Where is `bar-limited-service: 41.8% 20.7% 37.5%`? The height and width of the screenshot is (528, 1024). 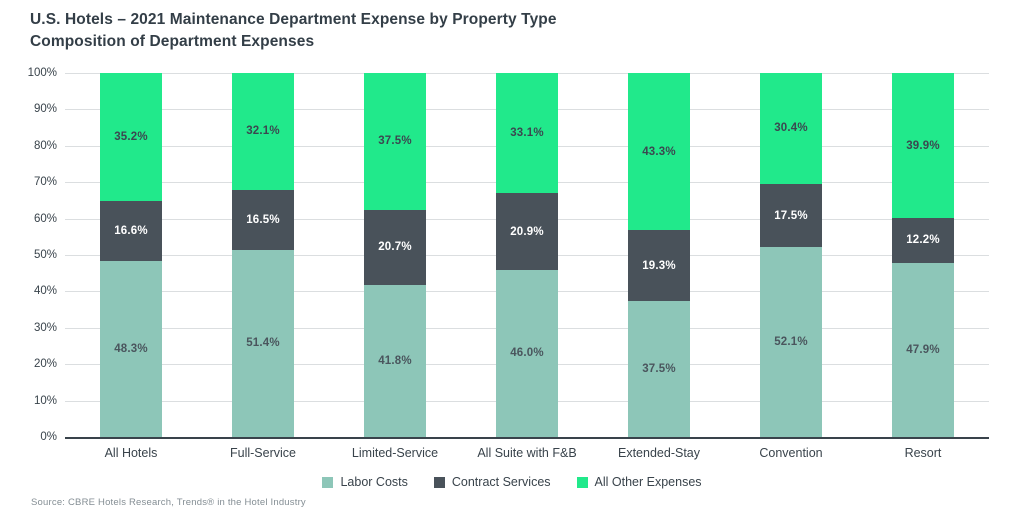 bar-limited-service: 41.8% 20.7% 37.5% is located at coordinates (395, 255).